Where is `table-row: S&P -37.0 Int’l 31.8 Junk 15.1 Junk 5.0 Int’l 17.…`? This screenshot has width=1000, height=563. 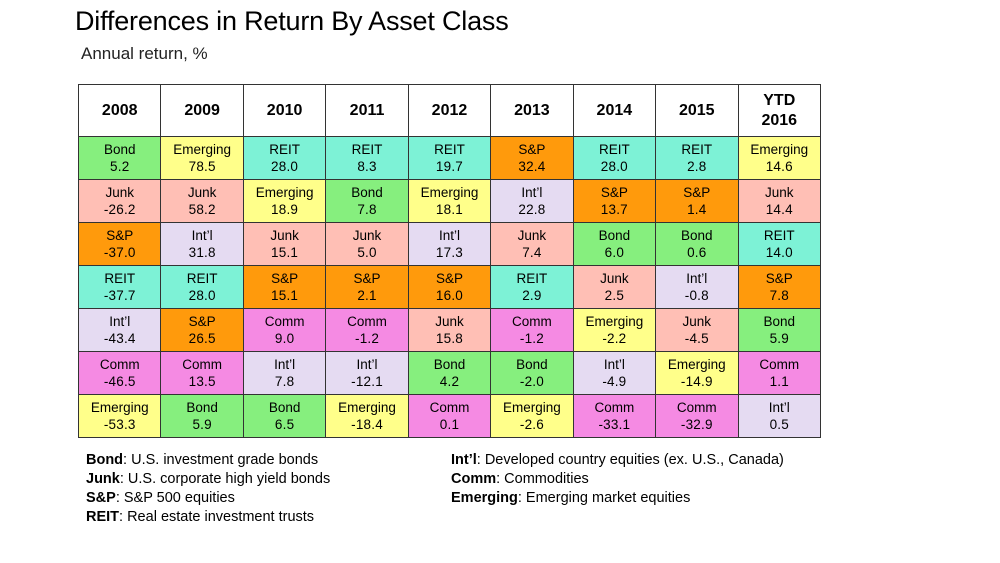 table-row: S&P -37.0 Int’l 31.8 Junk 15.1 Junk 5.0 Int’l 17.… is located at coordinates (449, 244).